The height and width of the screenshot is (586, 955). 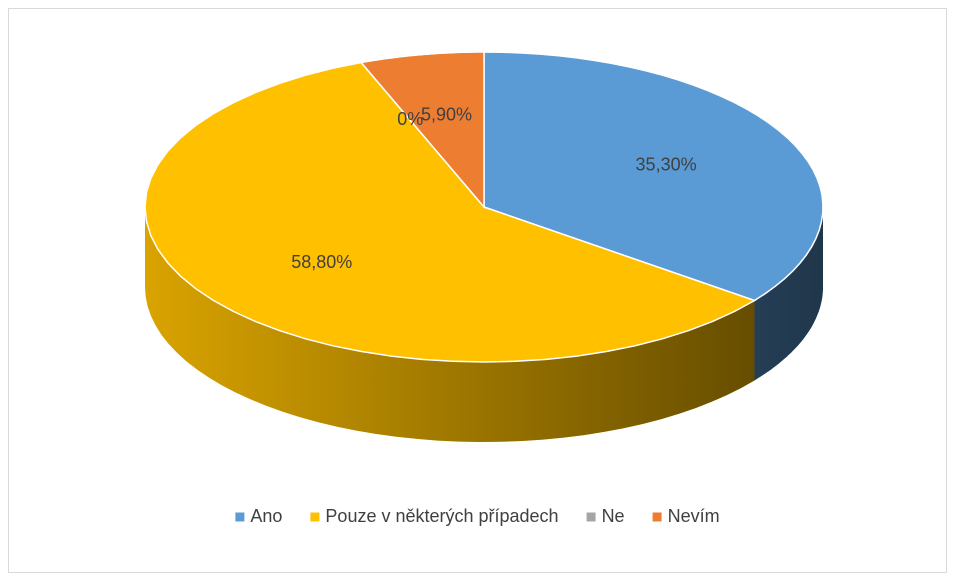 I want to click on data-label: 5,90%, so click(x=446, y=114).